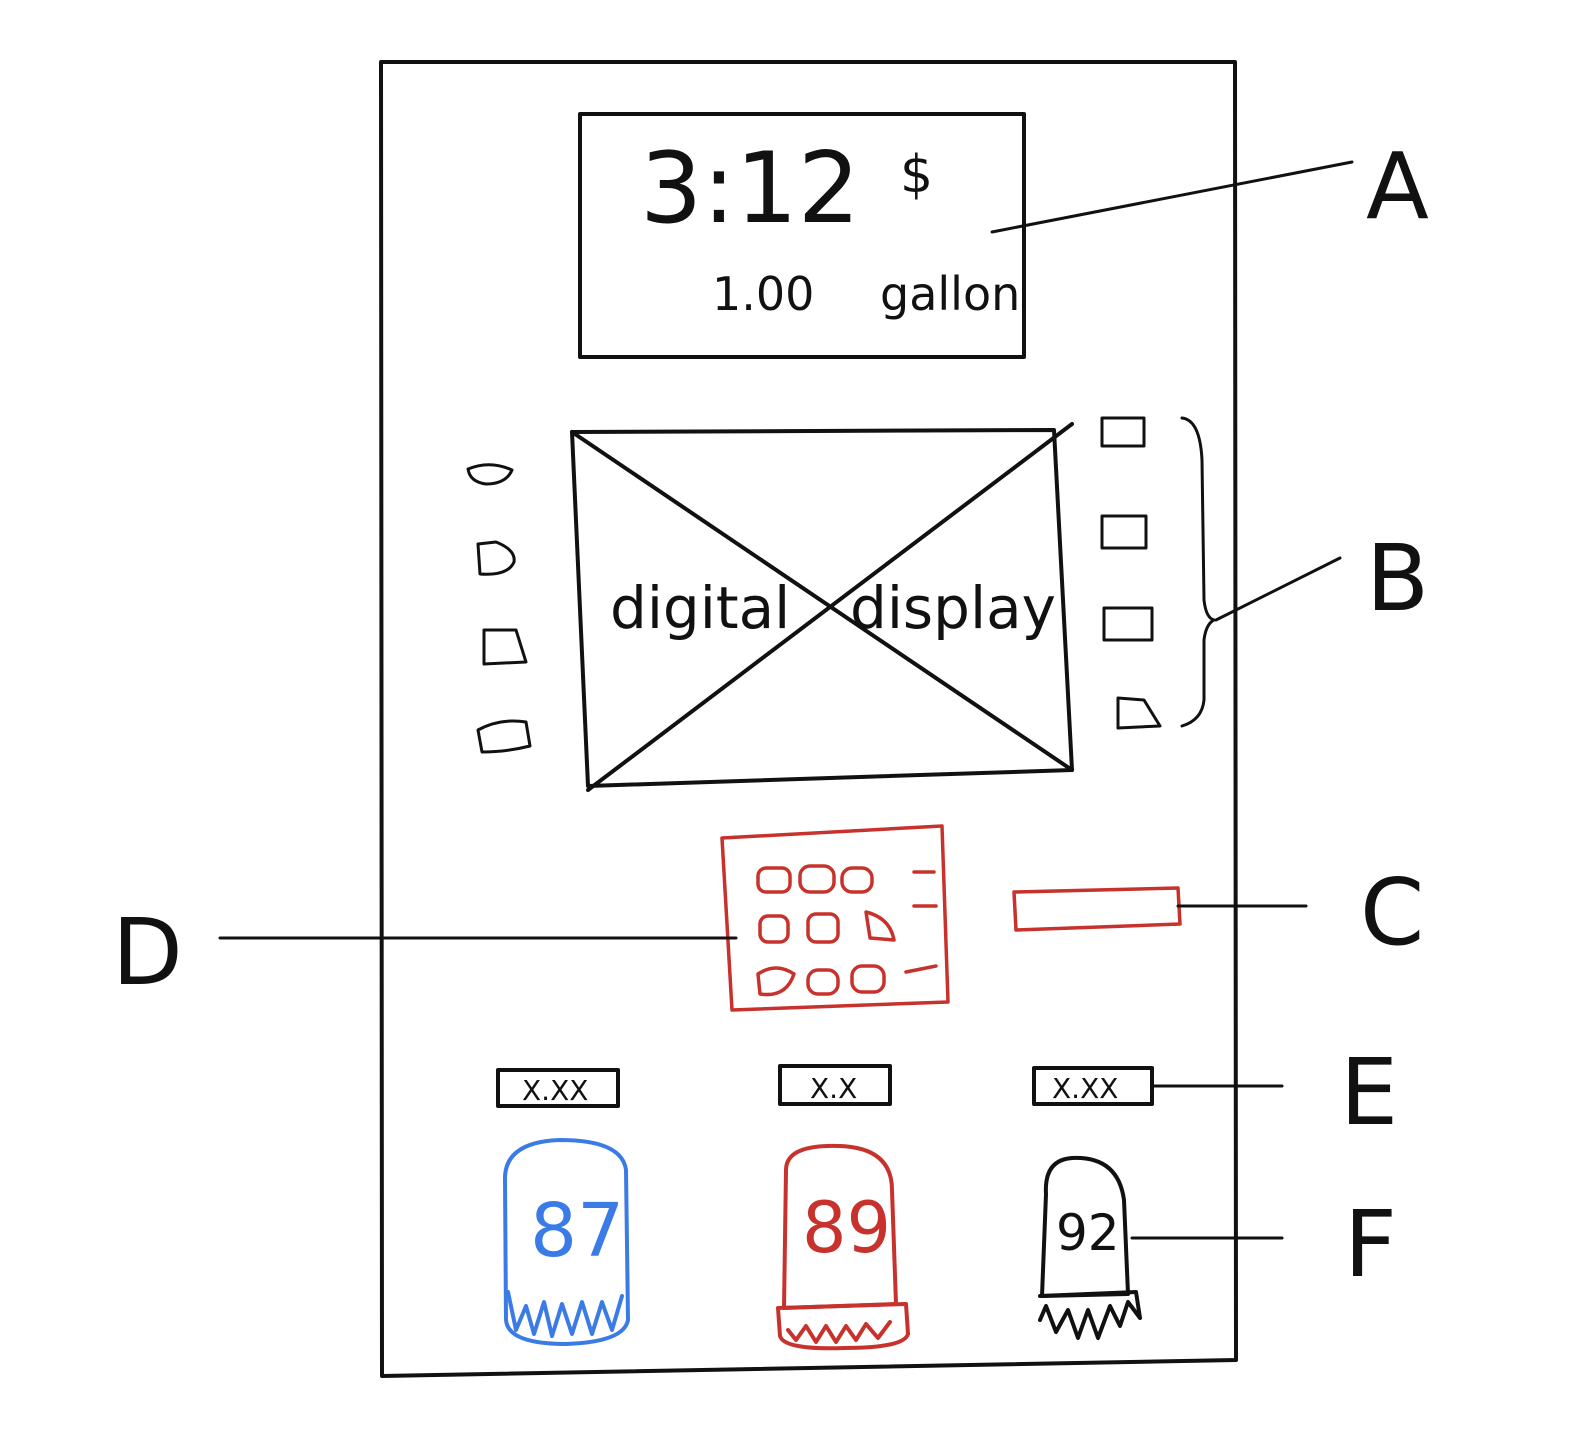  I want to click on callout-line-b, so click(1278, 589).